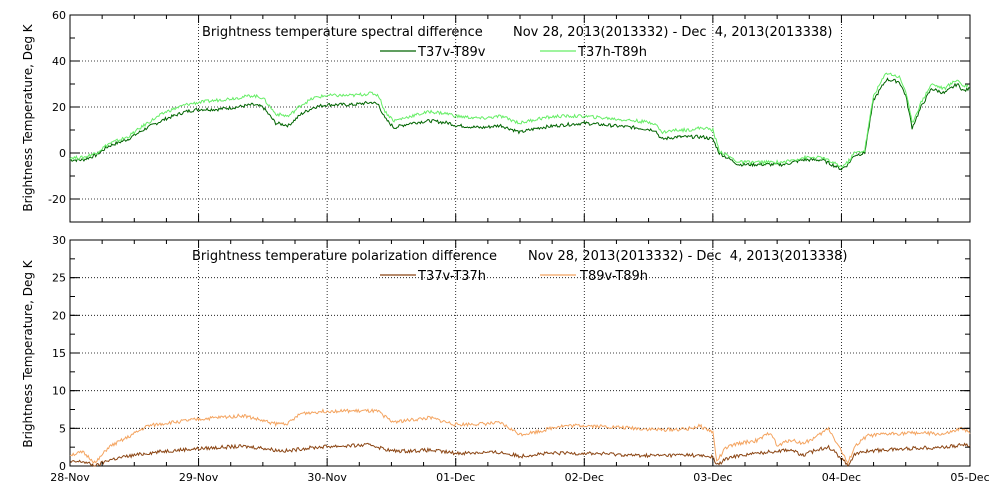  Describe the element at coordinates (612, 52) in the screenshot. I see `legend-label-t37h-t89h: T37h-T89h` at that location.